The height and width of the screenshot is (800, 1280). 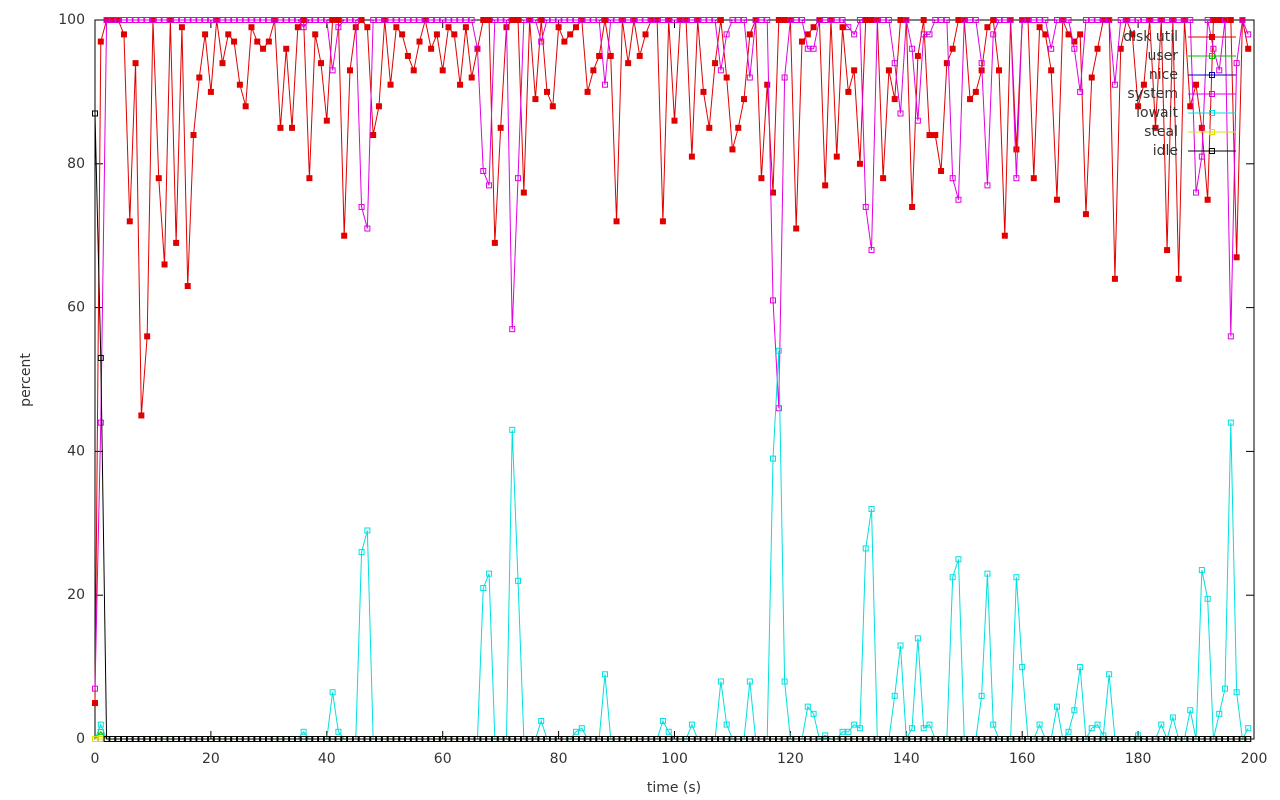 I want to click on x-tick-label: 60, so click(x=443, y=759).